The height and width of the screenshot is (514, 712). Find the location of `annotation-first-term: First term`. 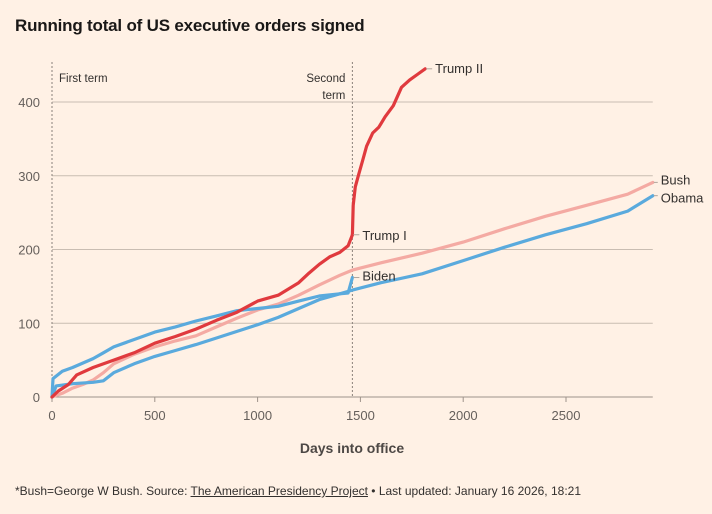

annotation-first-term: First term is located at coordinates (83, 79).